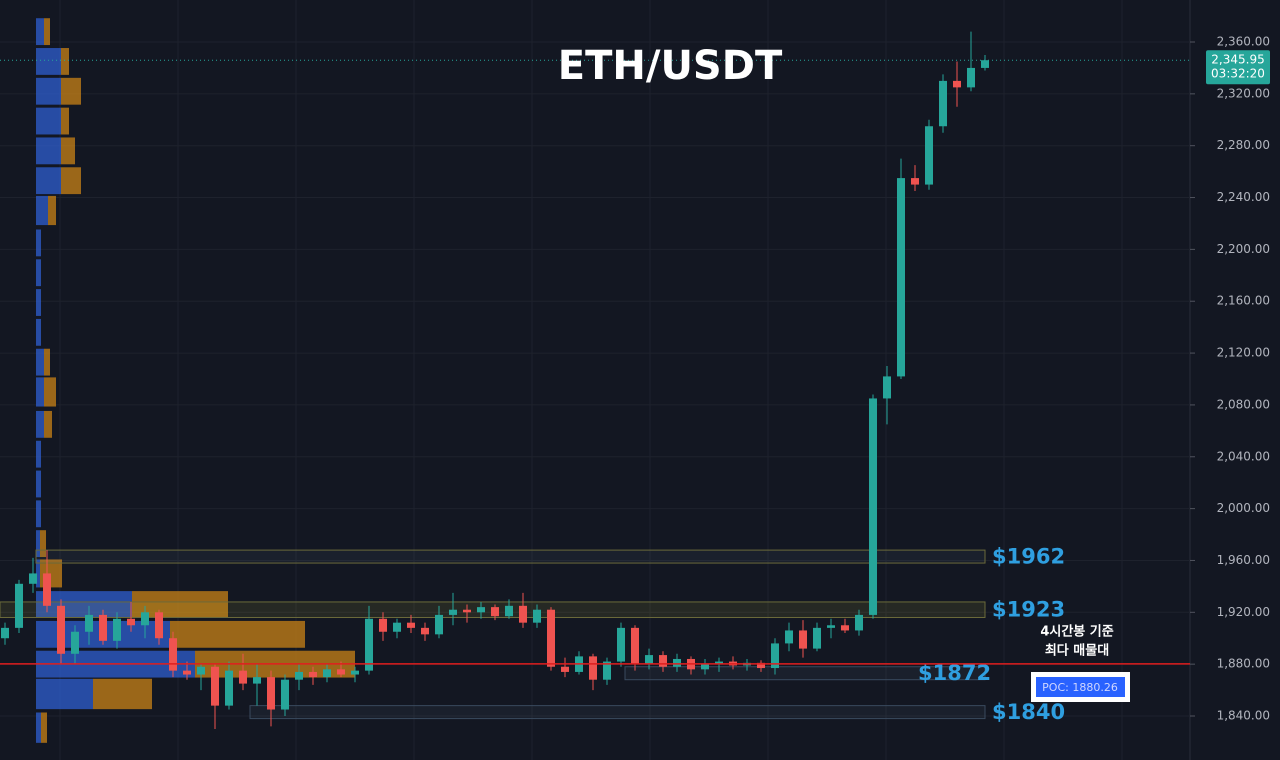 This screenshot has height=760, width=1280. What do you see at coordinates (1243, 145) in the screenshot?
I see `y-tick-label: 2,280.00` at bounding box center [1243, 145].